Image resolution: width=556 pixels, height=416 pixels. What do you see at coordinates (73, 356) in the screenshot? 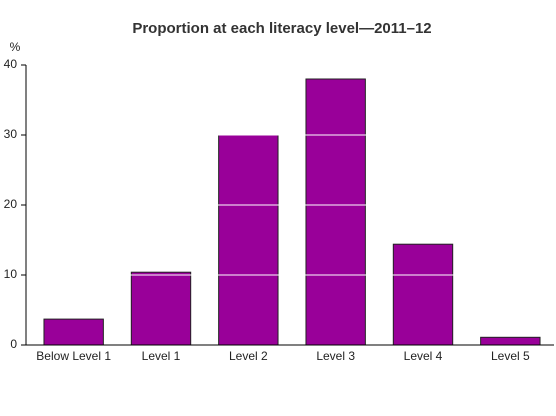
I see `x-tick-label: Below Level 1` at bounding box center [73, 356].